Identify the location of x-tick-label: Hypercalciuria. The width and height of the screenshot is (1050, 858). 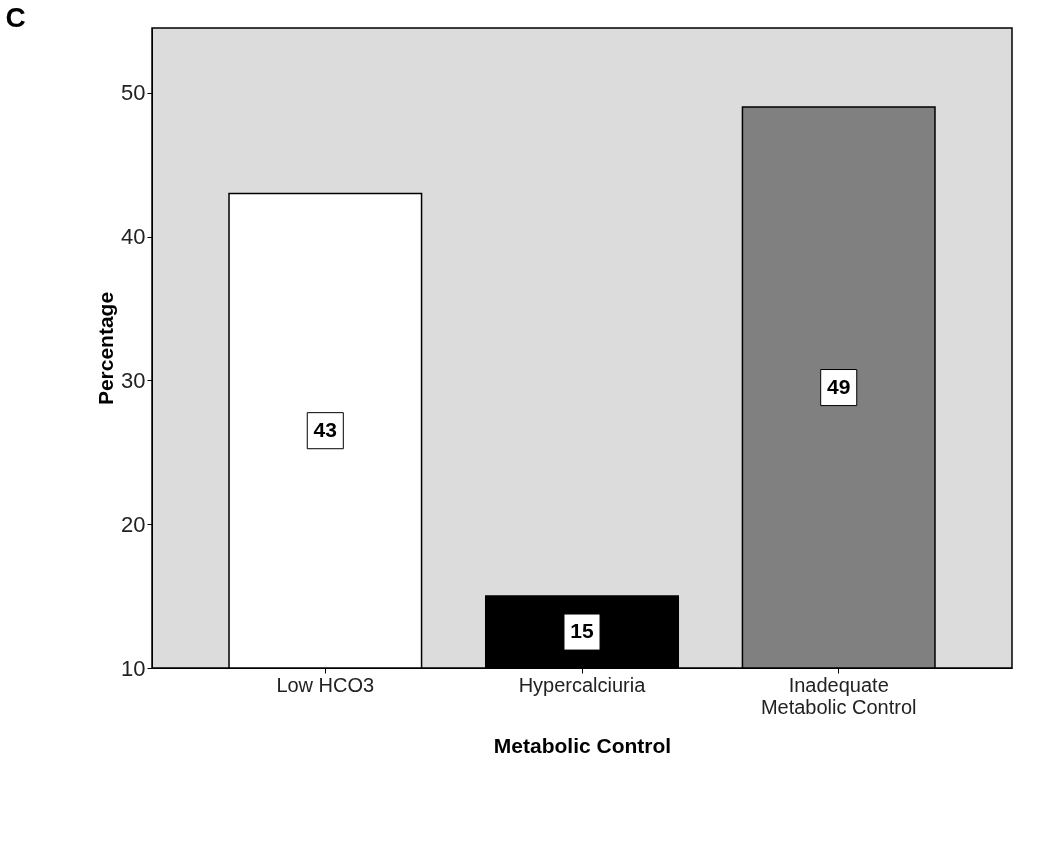
(582, 684).